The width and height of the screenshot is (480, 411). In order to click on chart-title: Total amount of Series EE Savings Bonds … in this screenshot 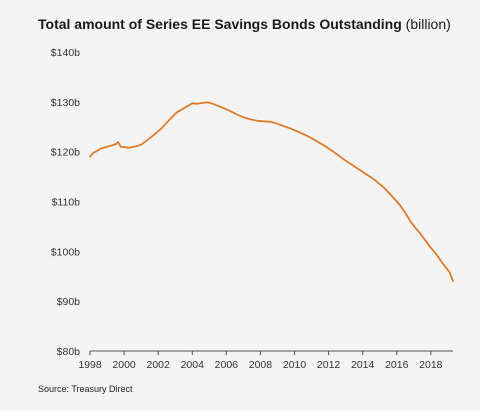, I will do `click(244, 24)`.